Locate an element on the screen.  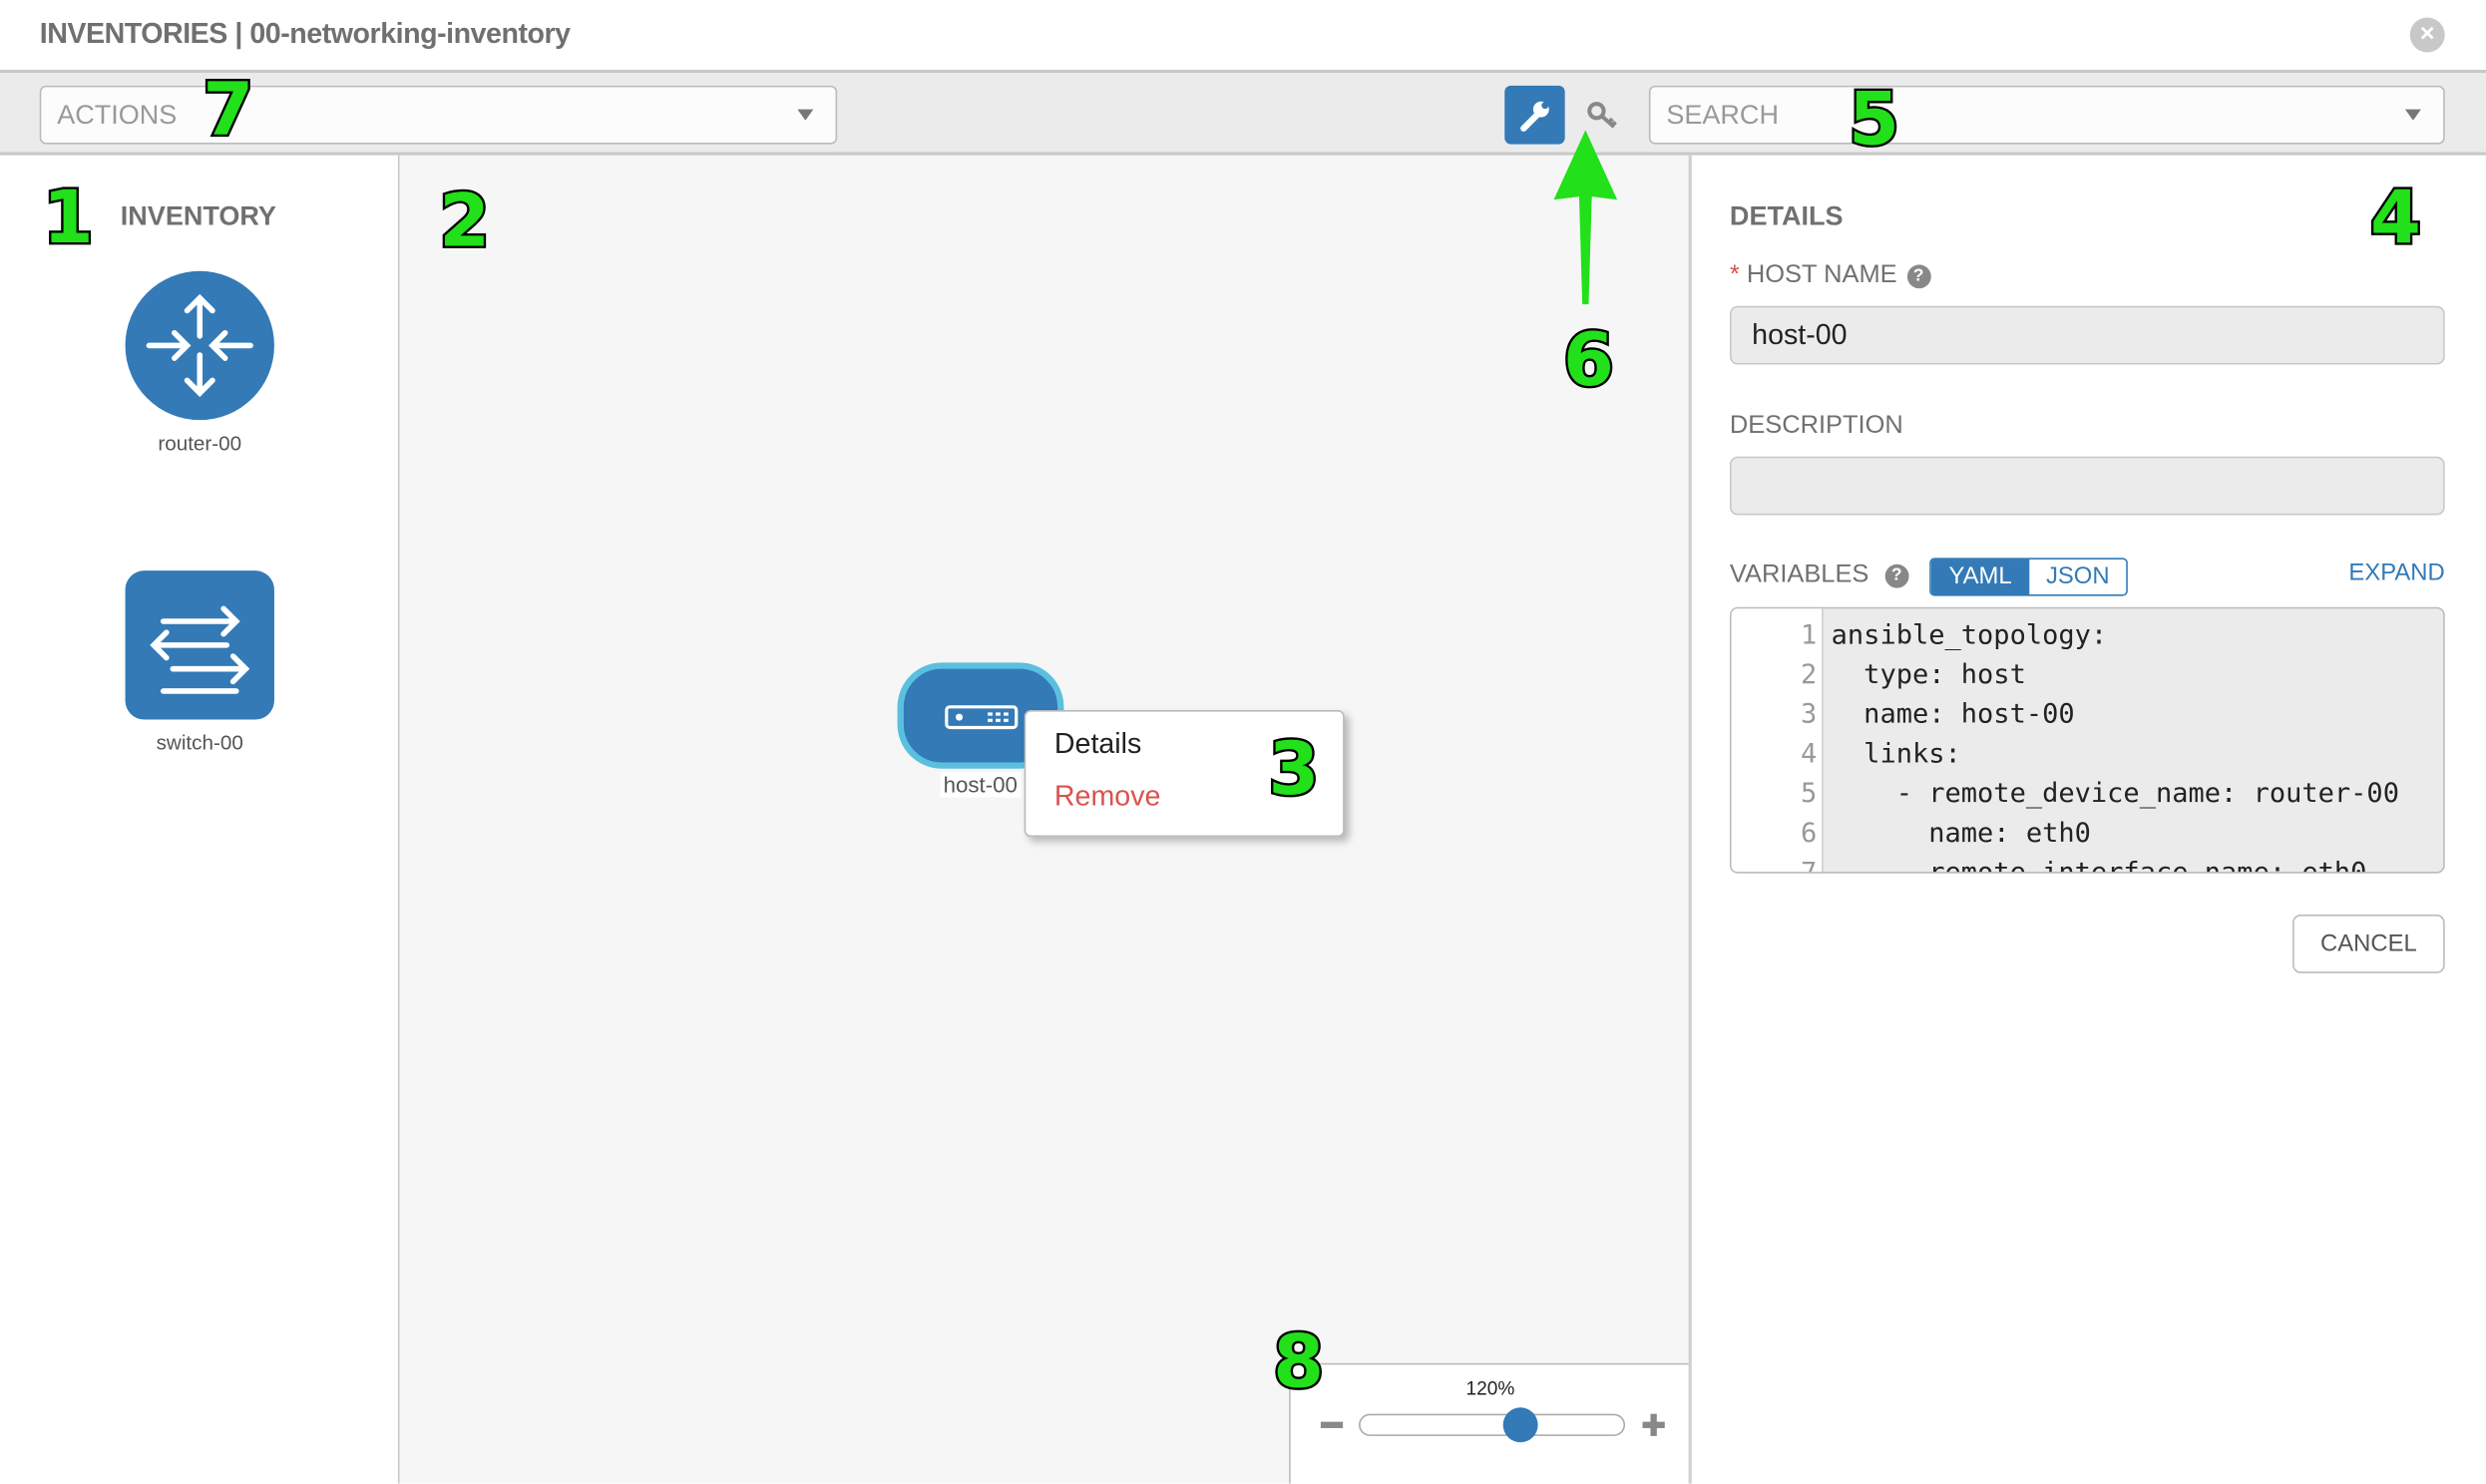
close-circle-icon: × is located at coordinates (2427, 35).